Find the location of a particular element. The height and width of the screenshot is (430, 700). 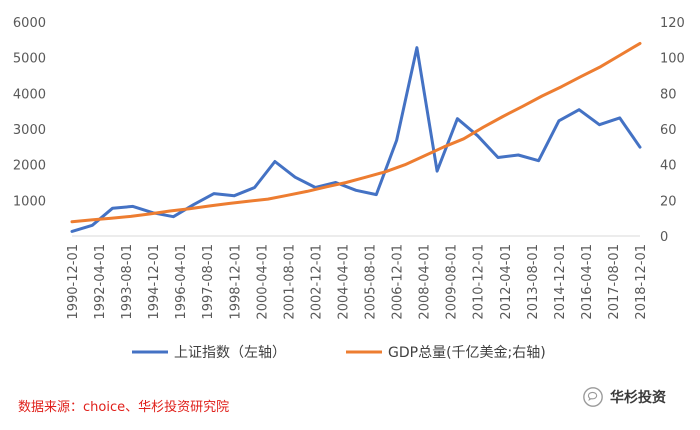

left-tick-label: 3000 is located at coordinates (29, 130).